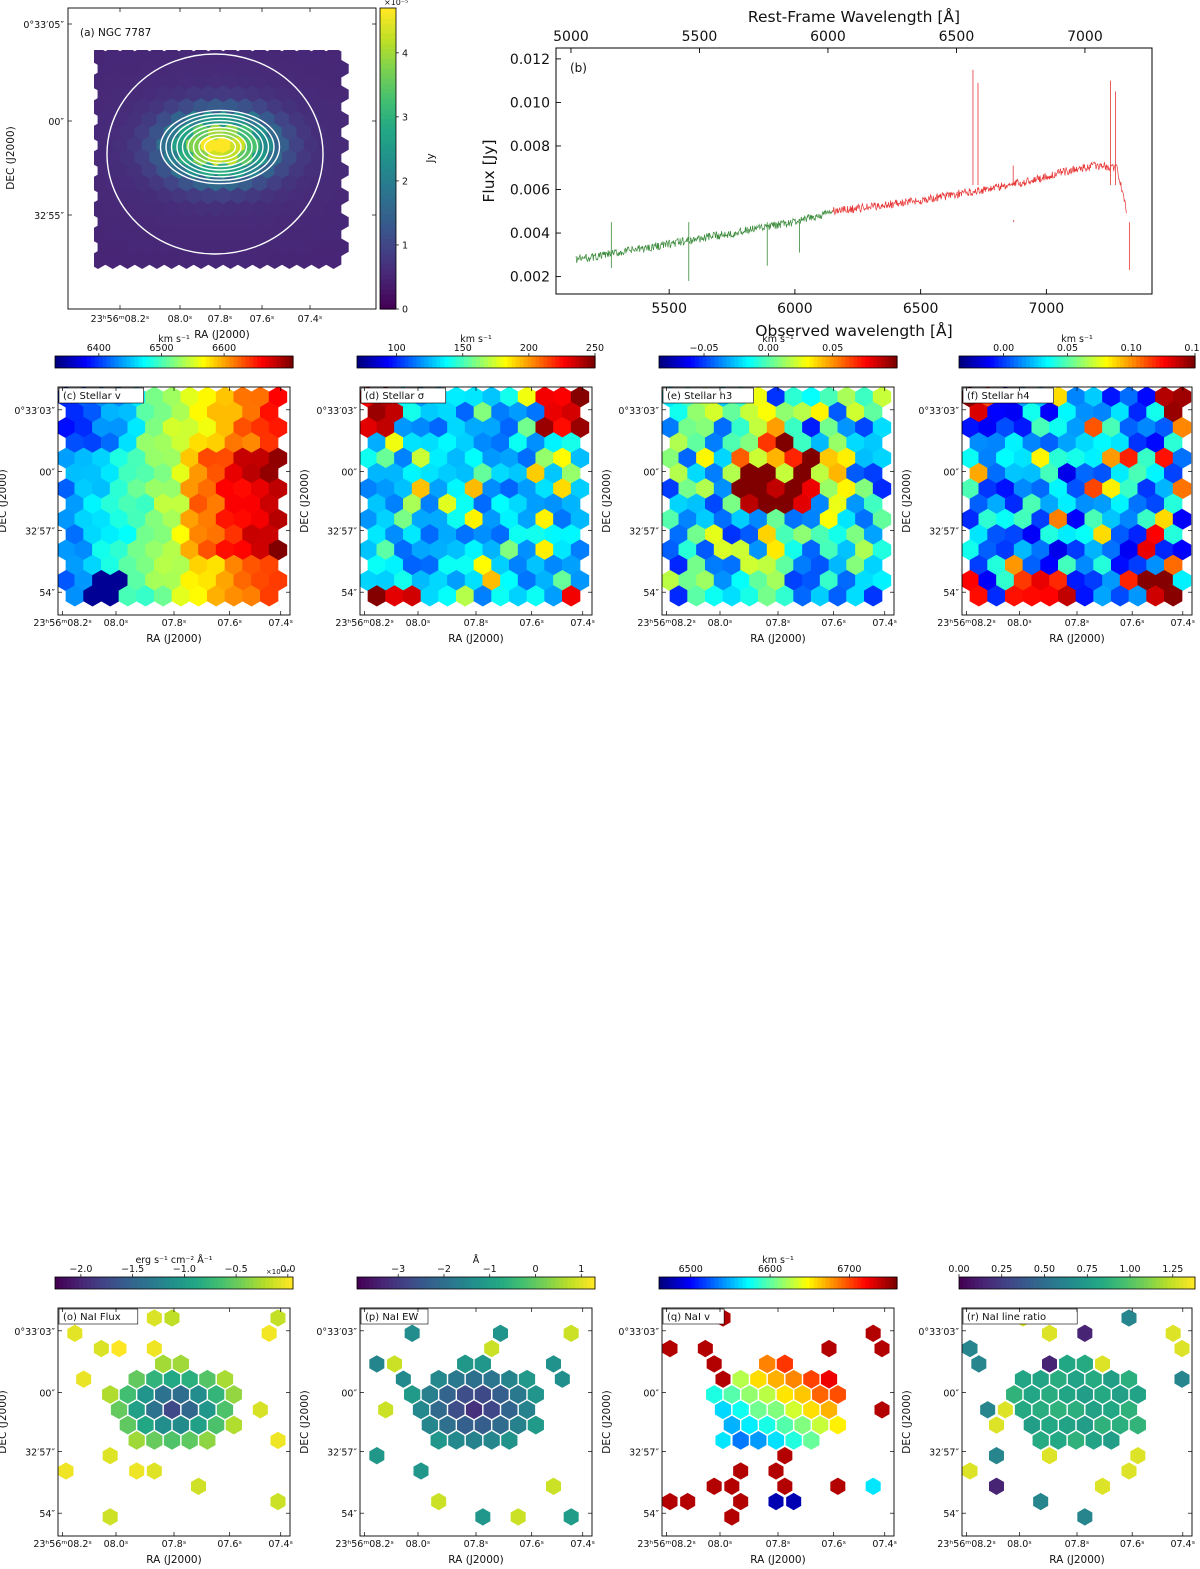  What do you see at coordinates (854, 16) in the screenshot?
I see `x2-axis-label: Rest-Frame Wavelength [Å]` at bounding box center [854, 16].